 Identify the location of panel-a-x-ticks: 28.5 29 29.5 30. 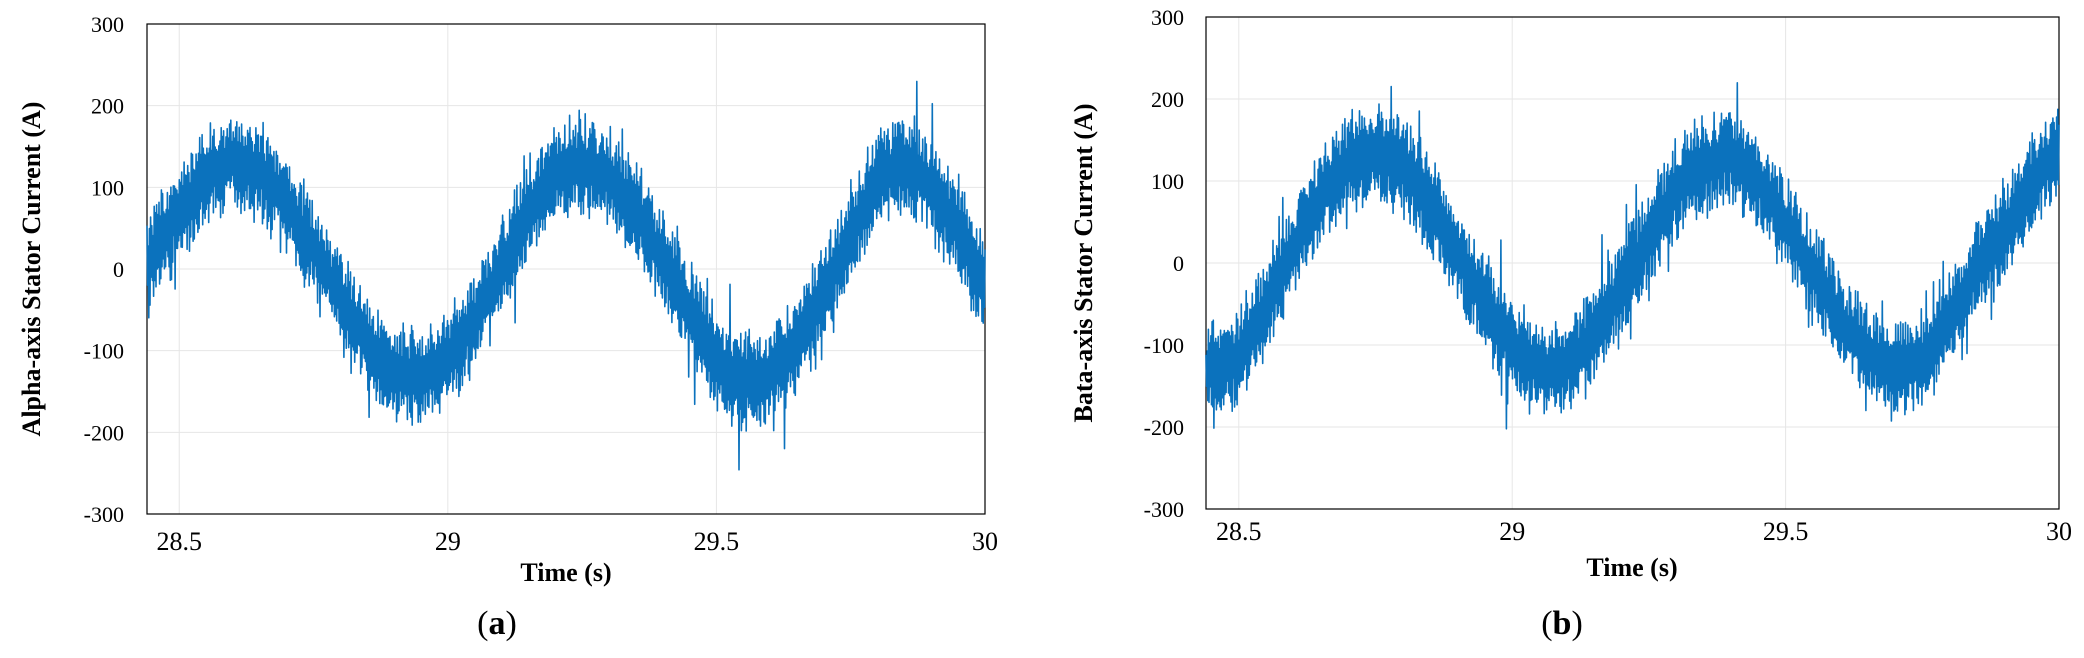
(577, 541).